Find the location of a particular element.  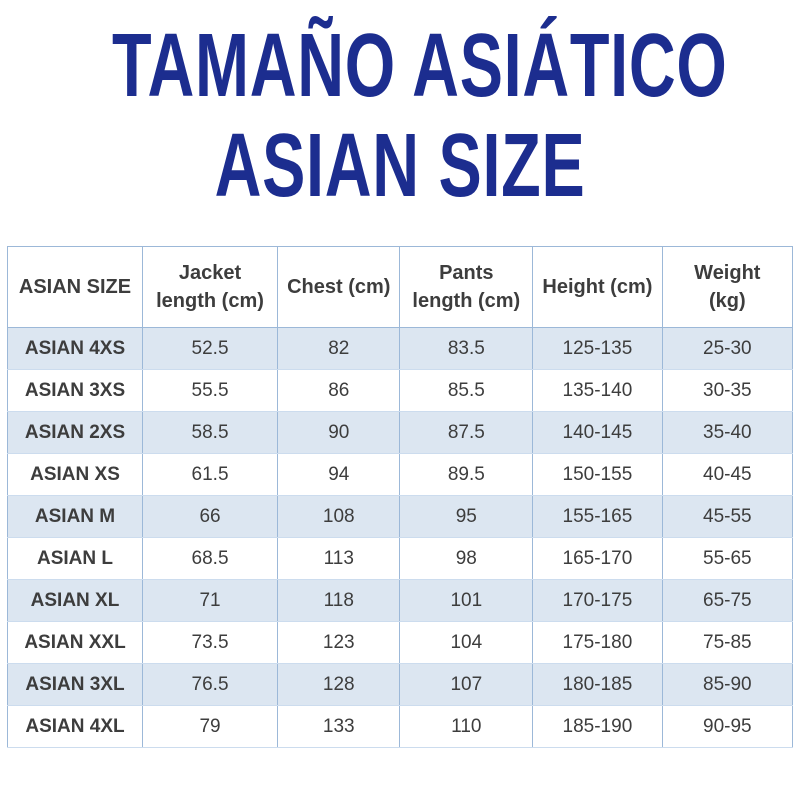

value-cell: 75-85 is located at coordinates (727, 642).